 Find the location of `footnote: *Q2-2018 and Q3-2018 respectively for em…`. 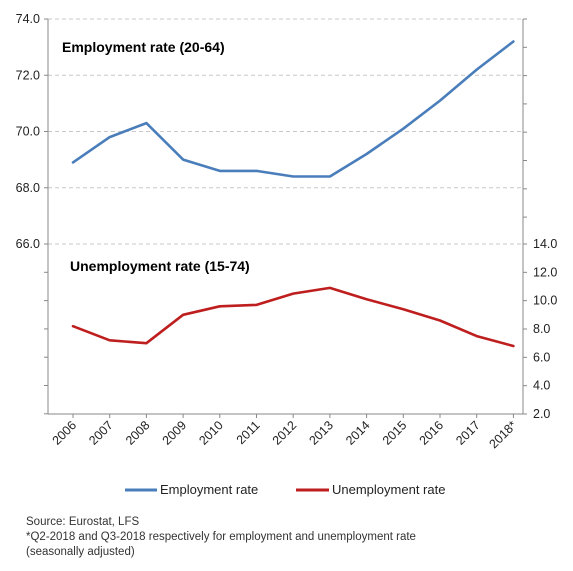

footnote: *Q2-2018 and Q3-2018 respectively for em… is located at coordinates (221, 537).